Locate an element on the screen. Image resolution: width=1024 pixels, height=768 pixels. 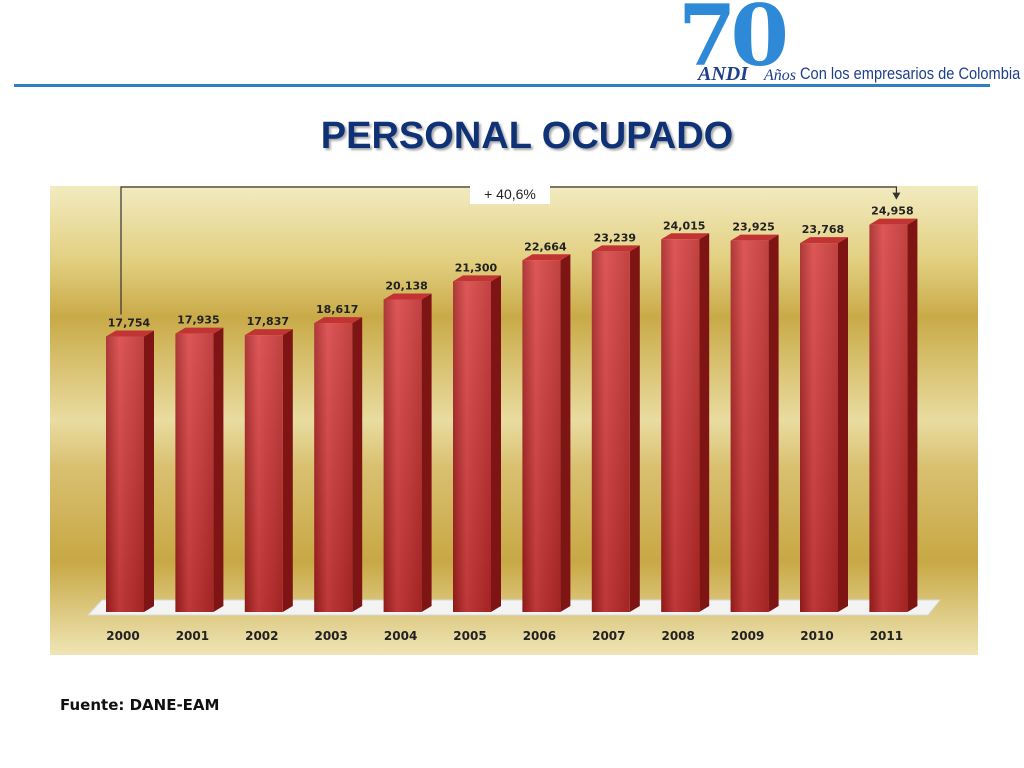
logo-brand: ANDI is located at coordinates (723, 74).